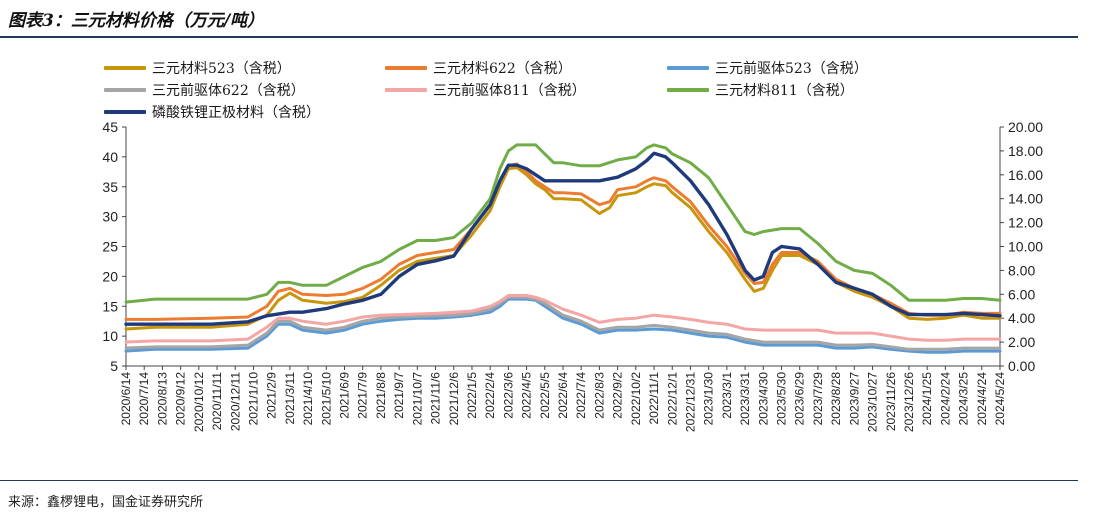 The image size is (1117, 515). Describe the element at coordinates (509, 91) in the screenshot. I see `legend-label: 三元前驱体811（含税）` at that location.